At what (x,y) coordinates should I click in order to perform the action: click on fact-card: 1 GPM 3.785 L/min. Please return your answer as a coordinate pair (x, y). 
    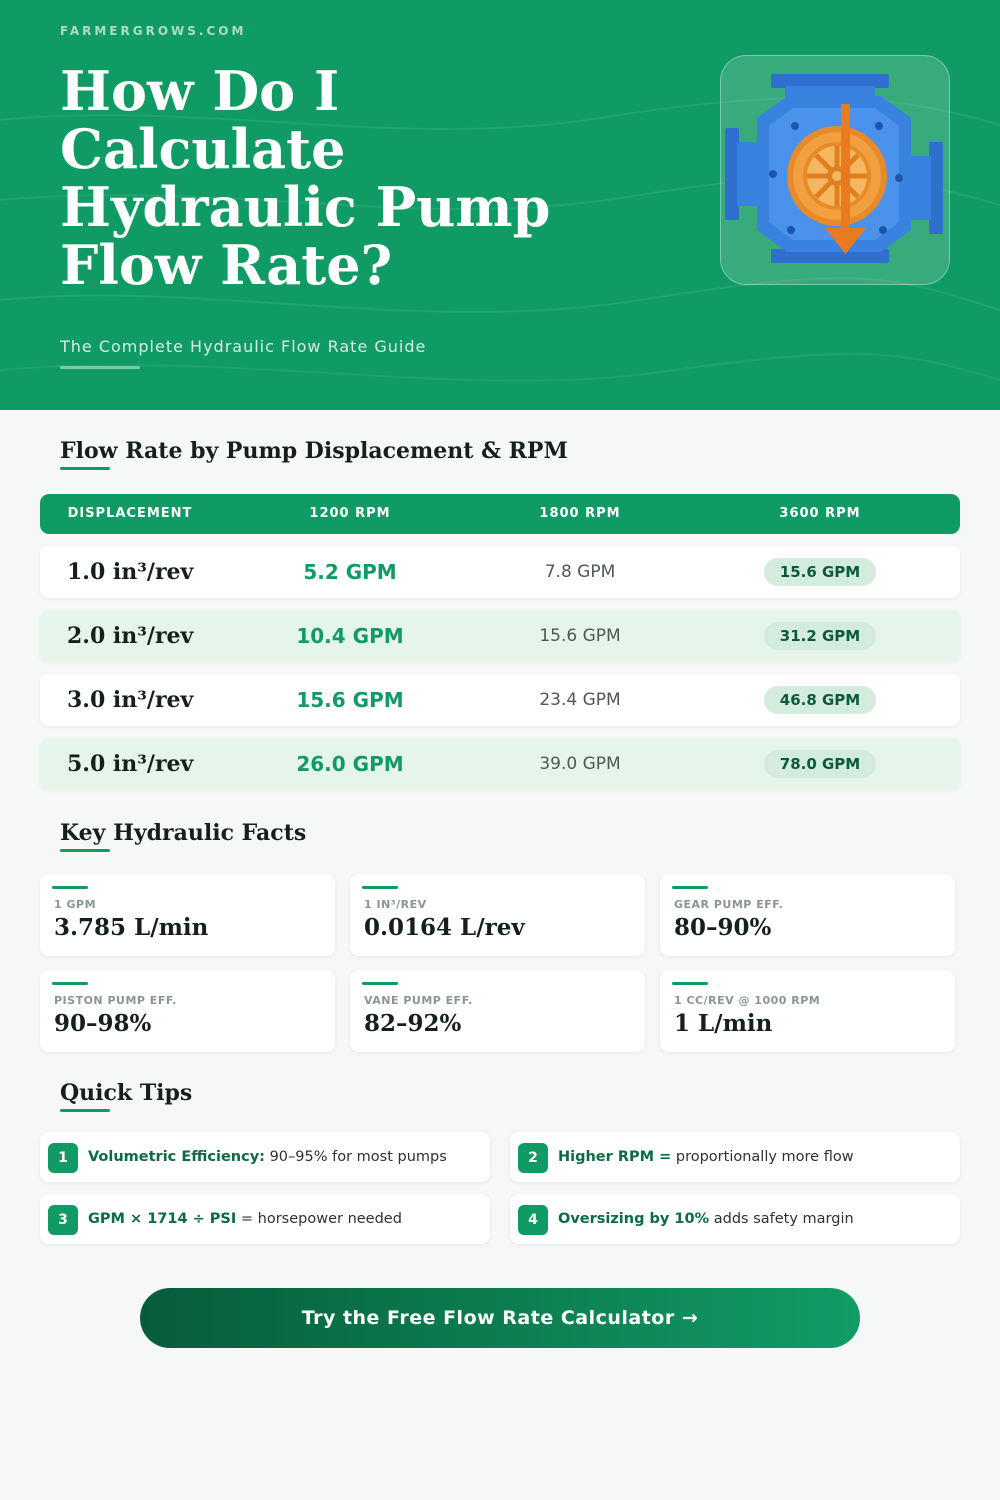
    Looking at the image, I should click on (187, 915).